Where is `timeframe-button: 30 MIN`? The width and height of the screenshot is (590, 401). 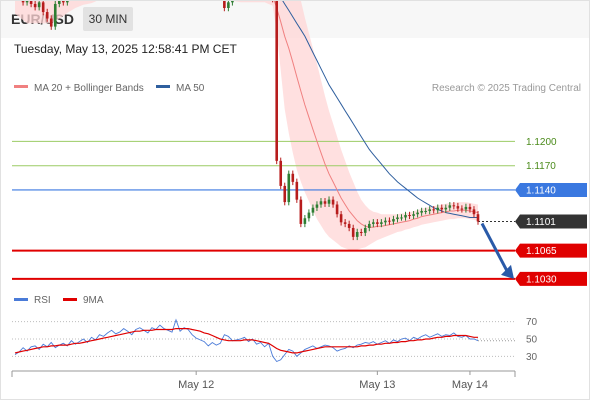
timeframe-button: 30 MIN is located at coordinates (108, 19).